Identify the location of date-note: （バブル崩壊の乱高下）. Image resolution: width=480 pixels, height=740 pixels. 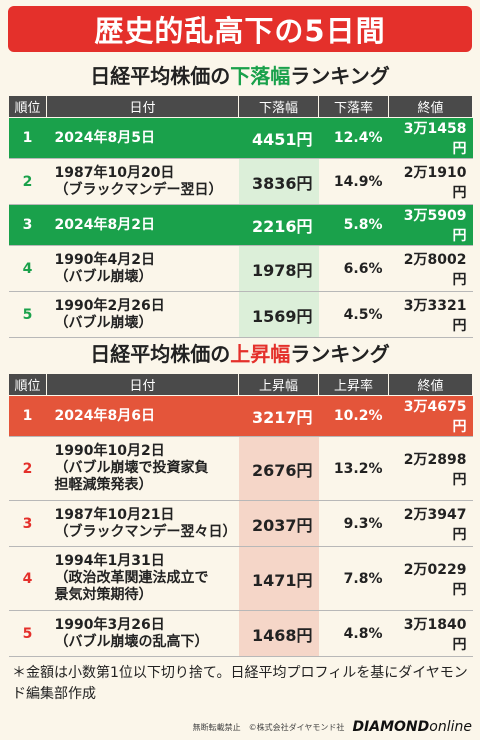
(131, 641).